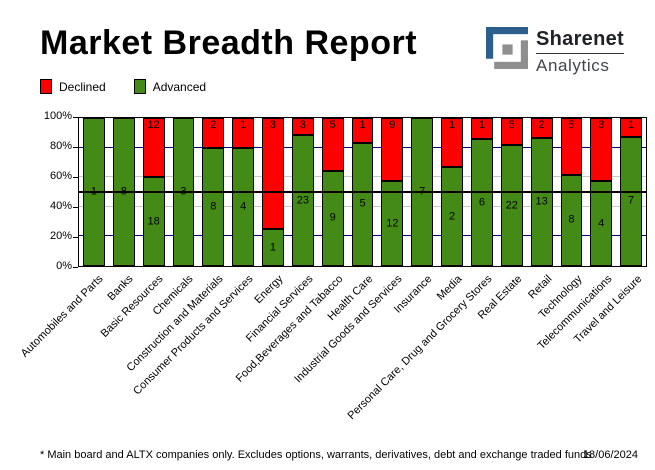  Describe the element at coordinates (302, 200) in the screenshot. I see `advanced-count-label: 23` at that location.